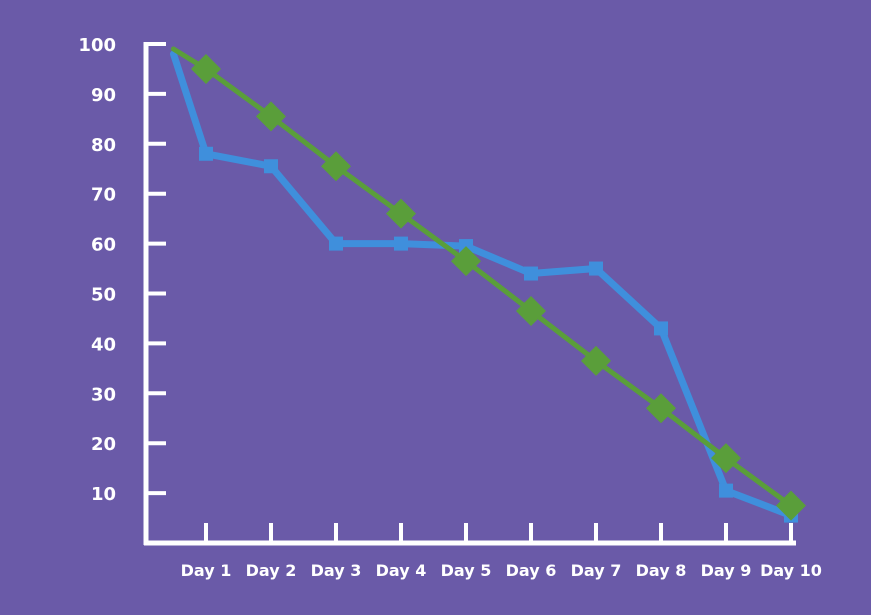 The height and width of the screenshot is (615, 871). What do you see at coordinates (97, 45) in the screenshot?
I see `y-tick-label: 100` at bounding box center [97, 45].